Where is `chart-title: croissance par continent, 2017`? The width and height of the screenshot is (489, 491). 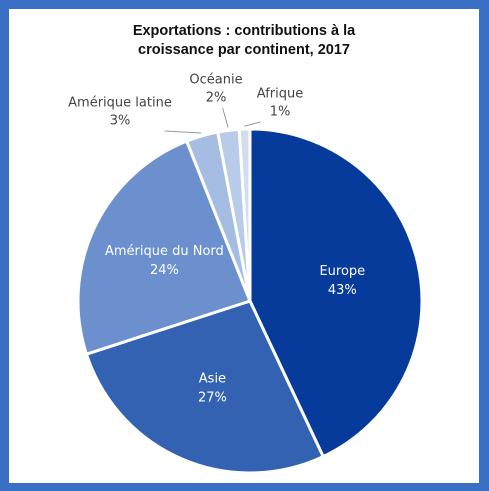 chart-title: croissance par continent, 2017 is located at coordinates (244, 50).